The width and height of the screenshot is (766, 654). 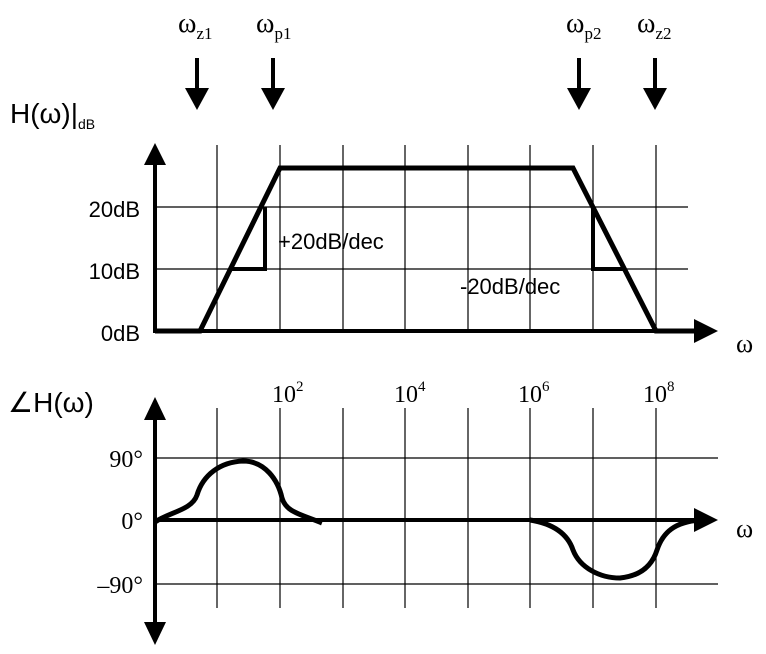 What do you see at coordinates (646, 23) in the screenshot?
I see `marker-wz2-base: ω` at bounding box center [646, 23].